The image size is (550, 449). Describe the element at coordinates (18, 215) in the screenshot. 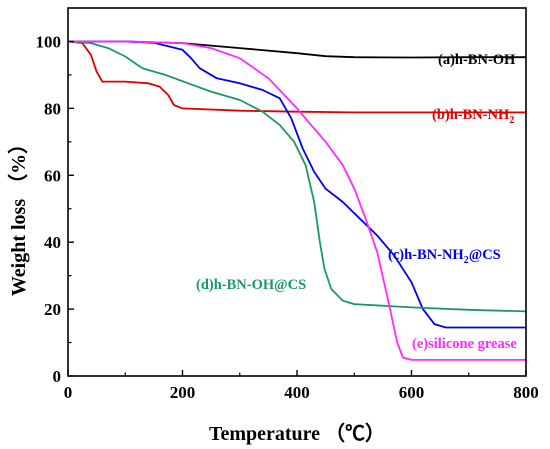

I see `y-axis-title: Weight loss （%）` at that location.